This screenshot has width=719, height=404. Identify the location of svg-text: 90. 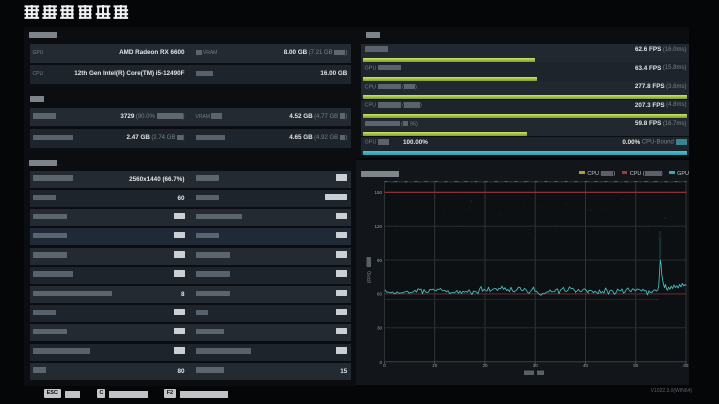
(380, 260).